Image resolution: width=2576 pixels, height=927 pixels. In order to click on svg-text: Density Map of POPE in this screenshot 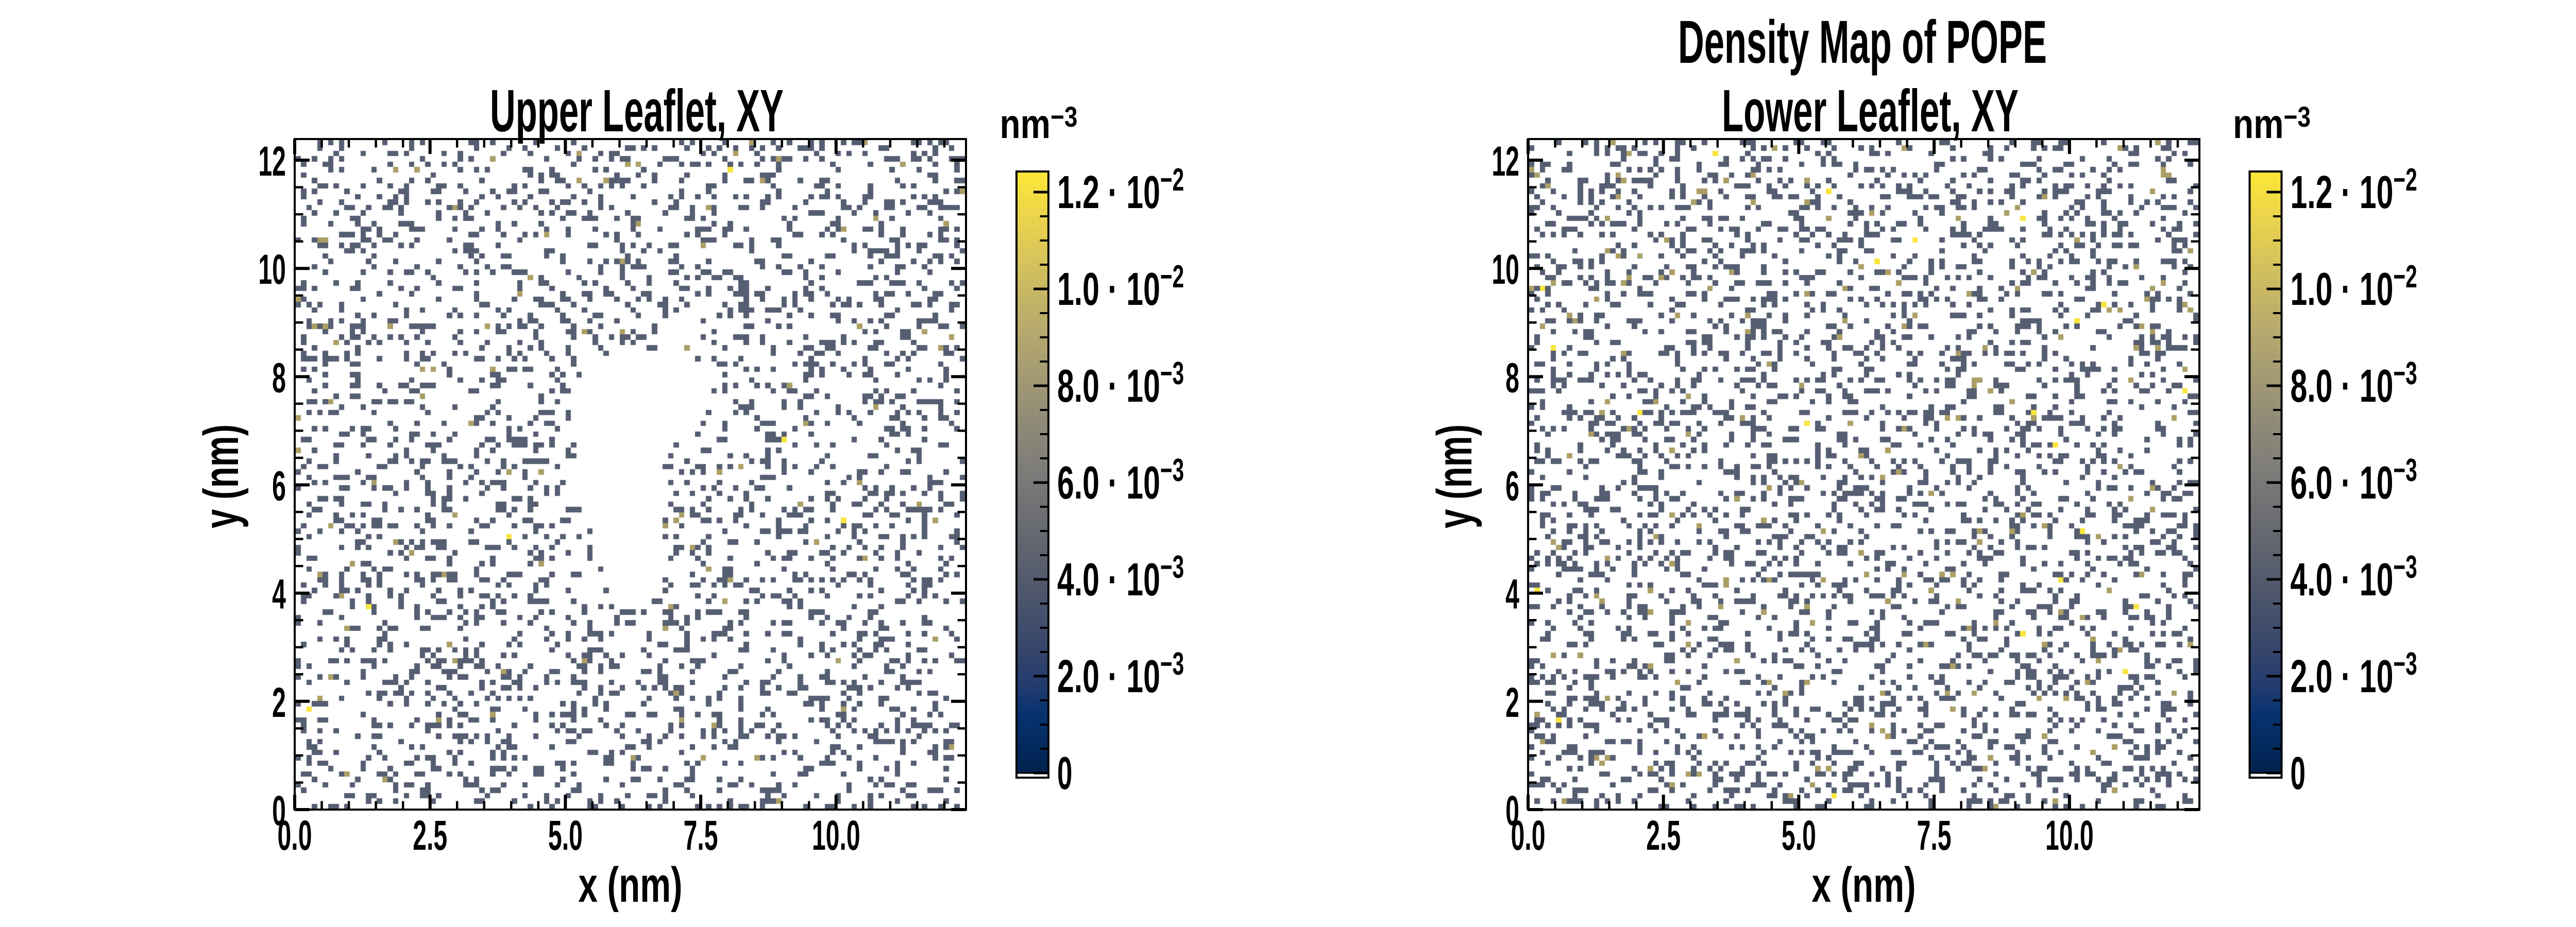, I will do `click(1862, 42)`.